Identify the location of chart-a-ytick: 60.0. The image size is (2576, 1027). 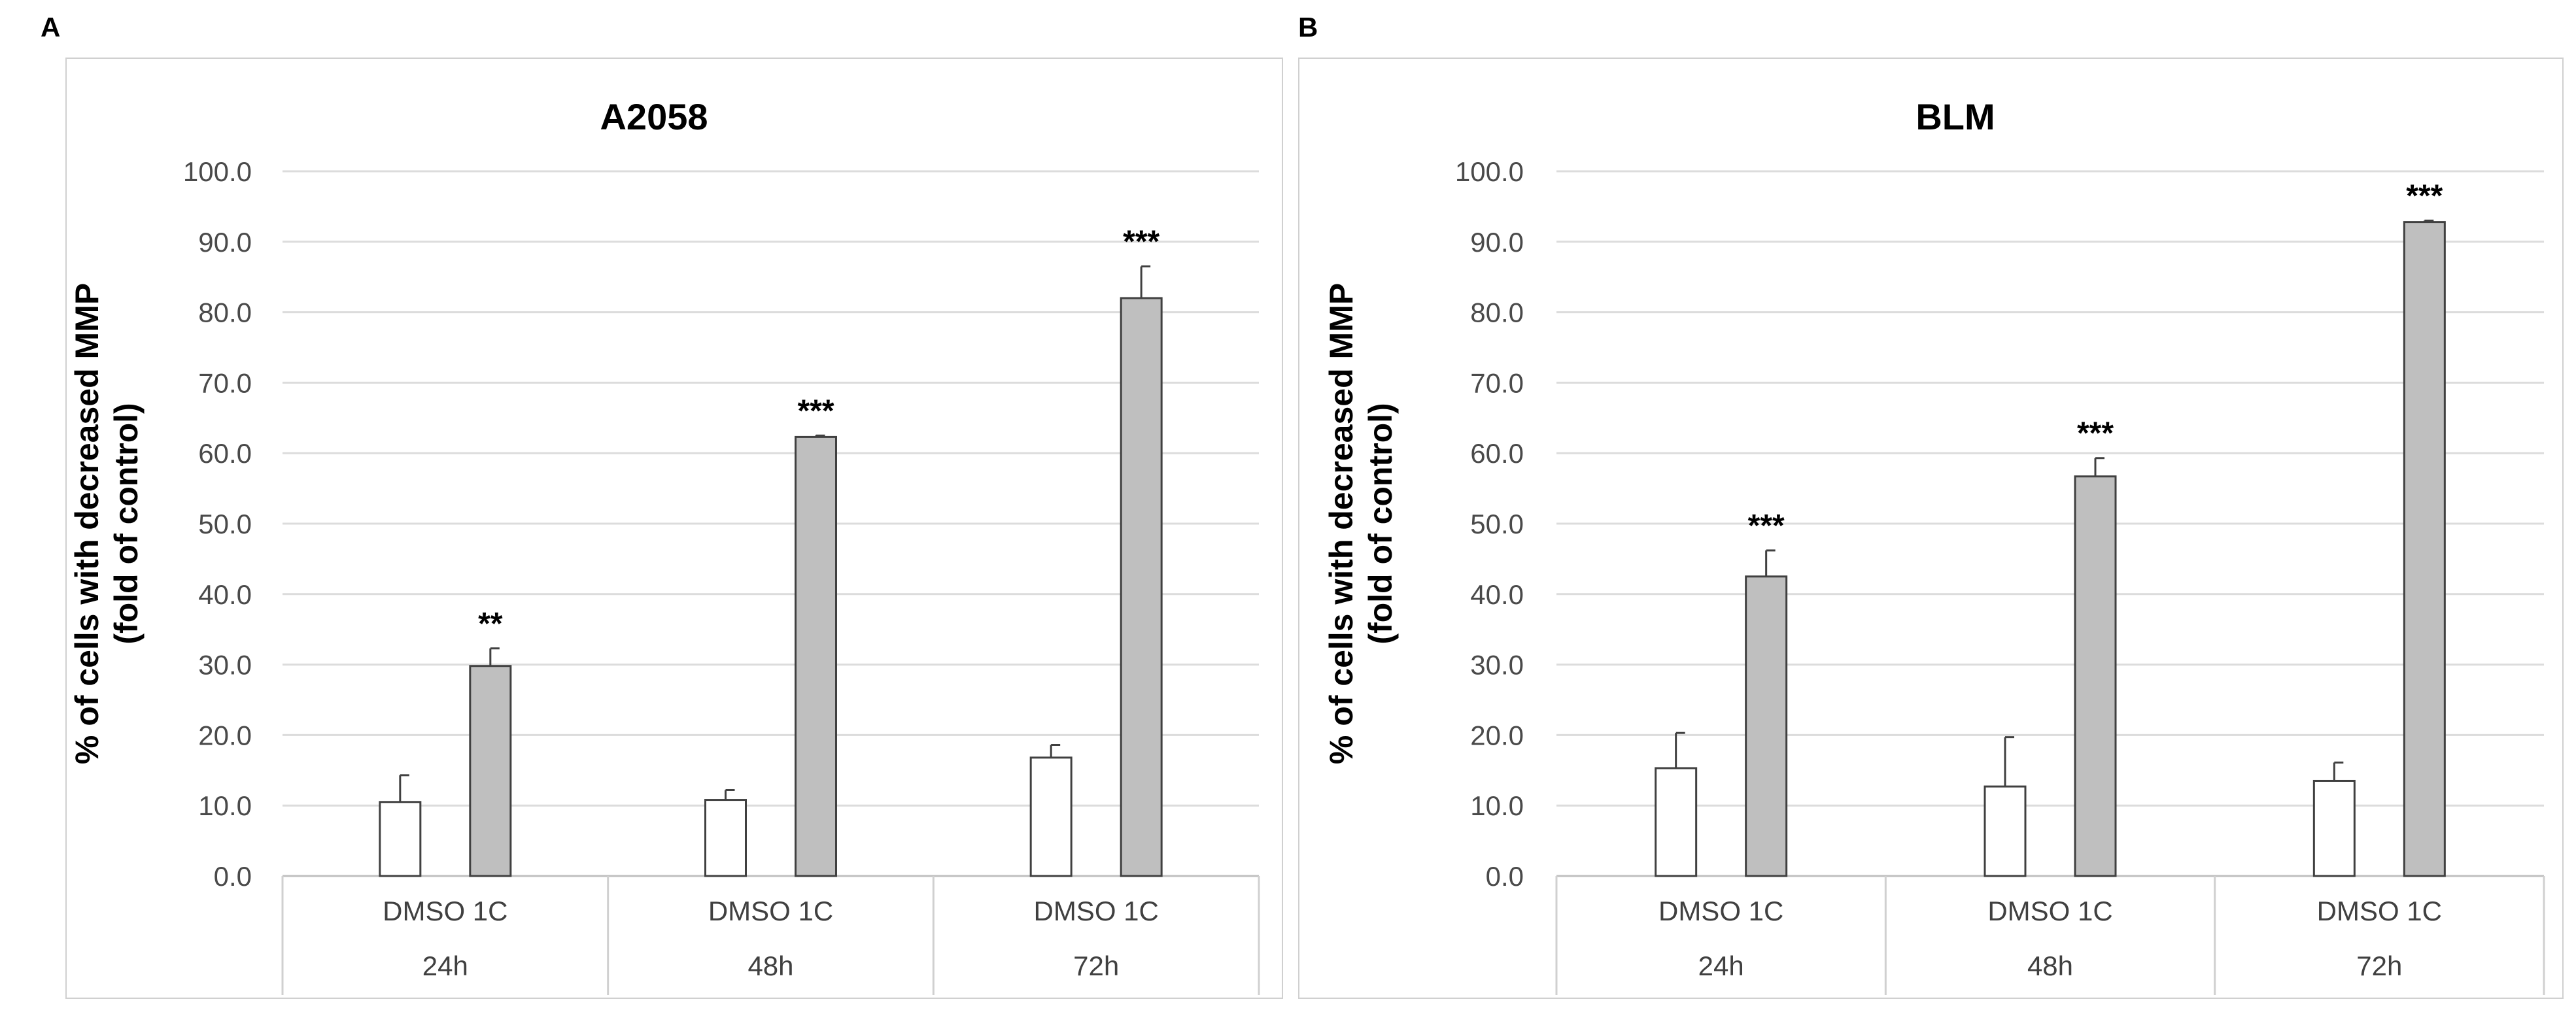
(225, 453).